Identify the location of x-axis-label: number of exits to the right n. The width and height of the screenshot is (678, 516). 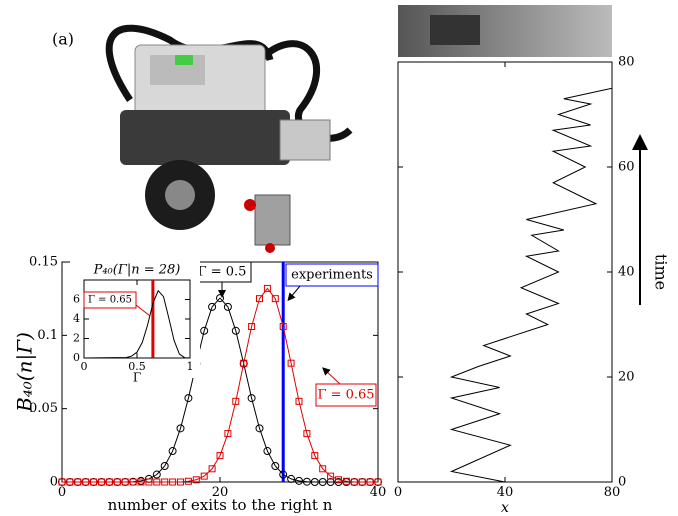
(220, 505).